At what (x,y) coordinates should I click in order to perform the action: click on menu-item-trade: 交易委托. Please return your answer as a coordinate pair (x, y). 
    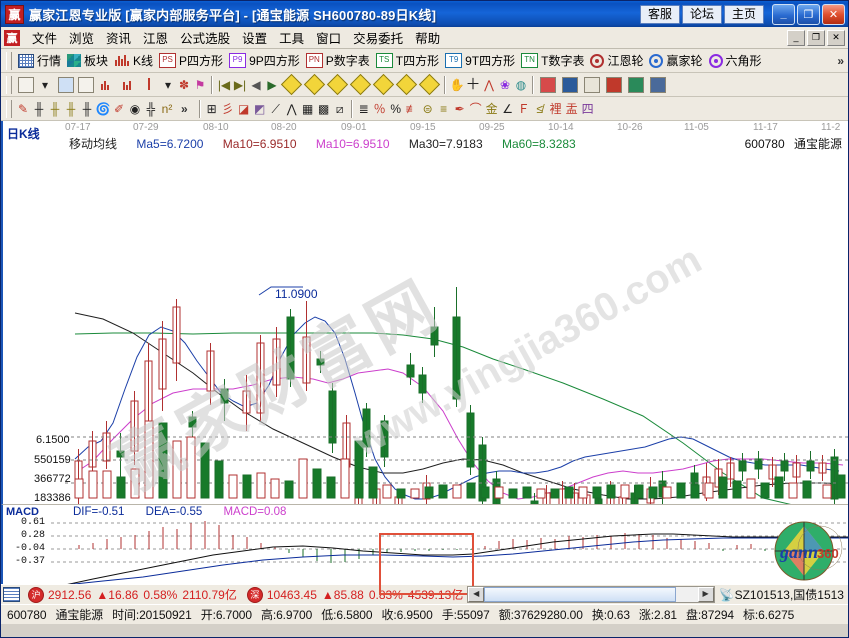
    Looking at the image, I should click on (378, 39).